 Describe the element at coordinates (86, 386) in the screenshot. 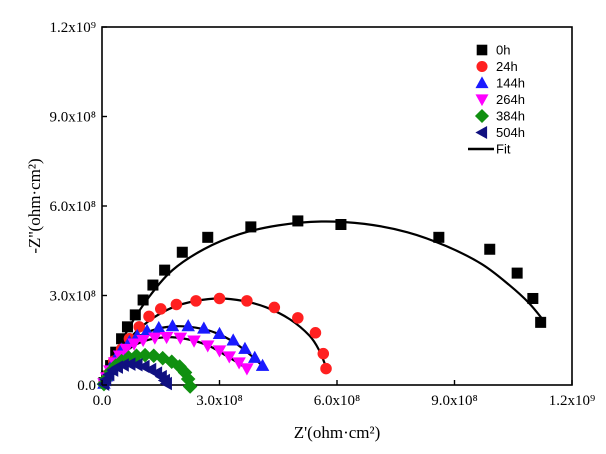

I see `y-tick-label: 0.0` at that location.